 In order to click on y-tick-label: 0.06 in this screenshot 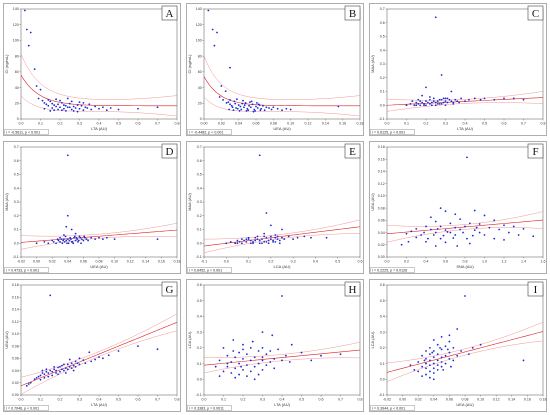, I will do `click(15, 359)`.